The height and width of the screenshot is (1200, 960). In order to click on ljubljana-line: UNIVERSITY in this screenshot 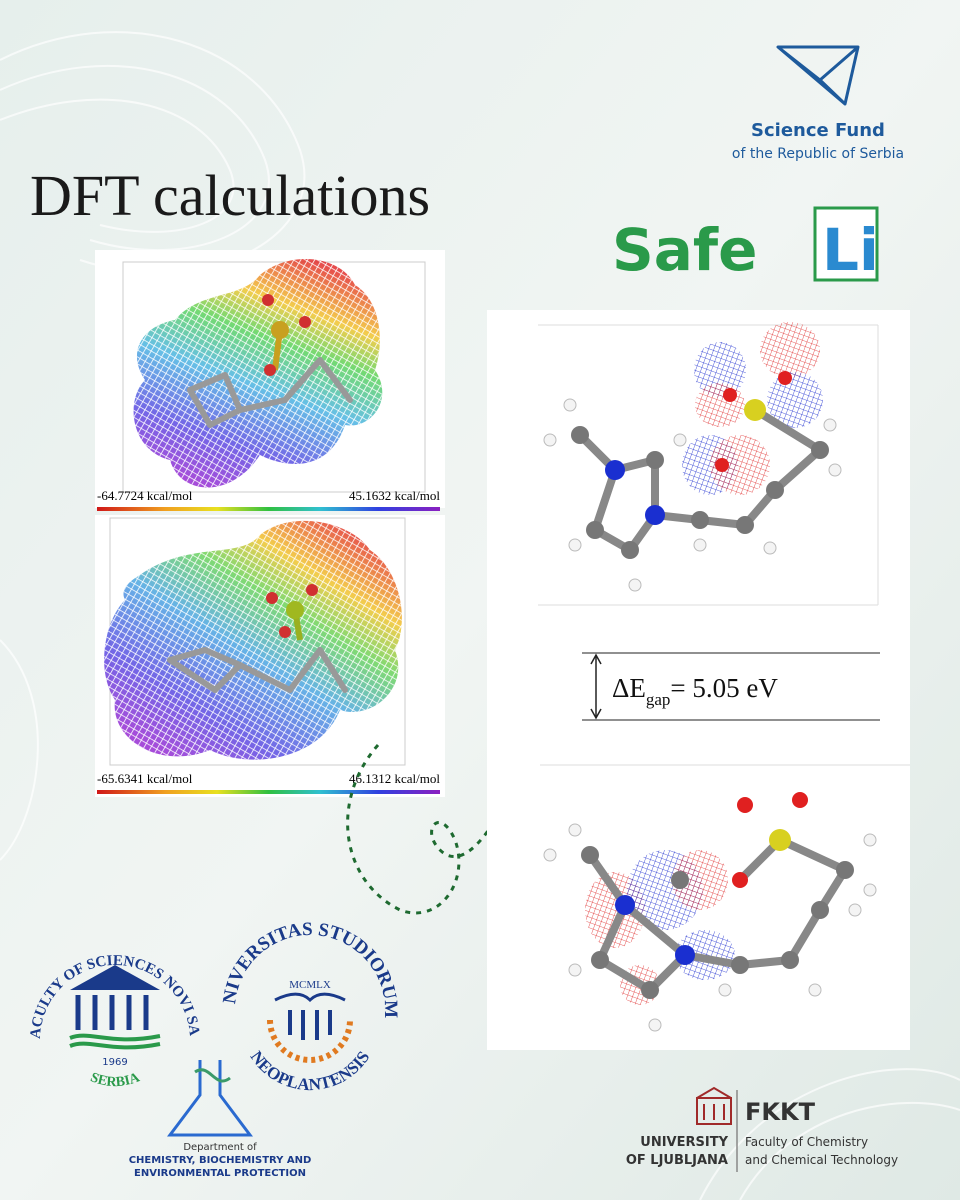, I will do `click(684, 1142)`.